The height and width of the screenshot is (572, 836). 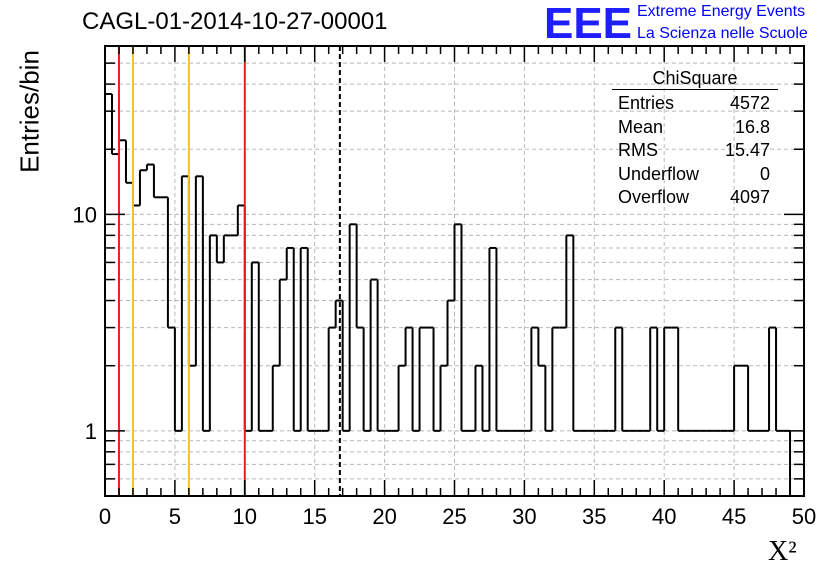 I want to click on x-tick-label: 0, so click(x=105, y=516).